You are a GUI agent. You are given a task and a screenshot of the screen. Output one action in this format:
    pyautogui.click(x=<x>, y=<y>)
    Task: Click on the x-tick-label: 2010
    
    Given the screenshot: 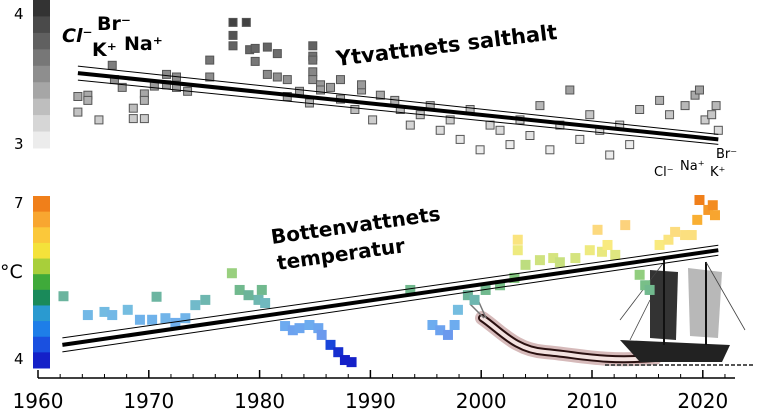 What is the action you would take?
    pyautogui.click(x=592, y=401)
    